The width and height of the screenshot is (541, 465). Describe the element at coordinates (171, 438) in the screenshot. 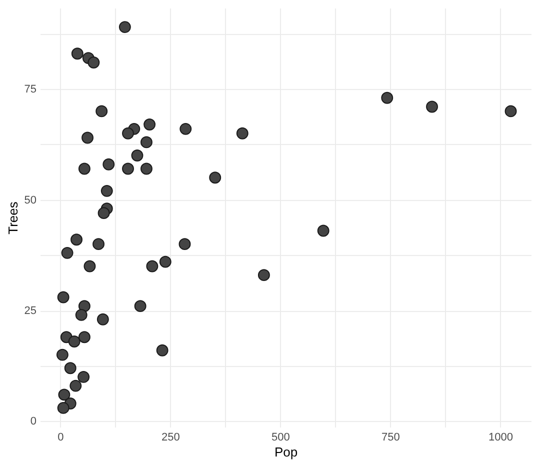

I see `x-tick-label: 250` at that location.